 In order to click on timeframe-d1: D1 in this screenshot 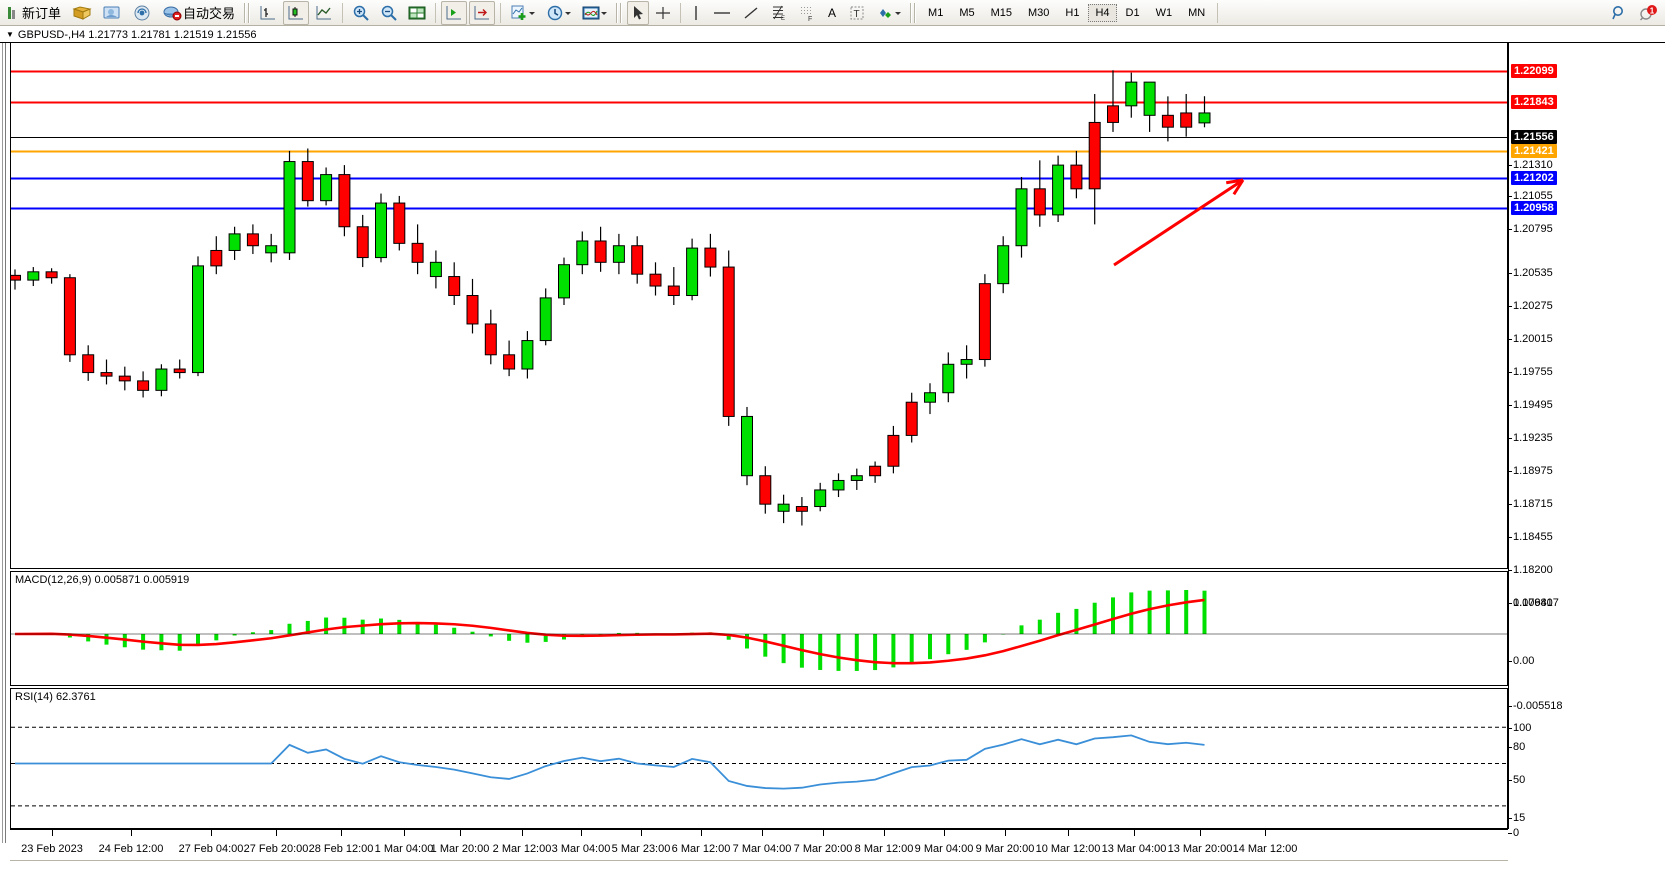, I will do `click(1132, 12)`.